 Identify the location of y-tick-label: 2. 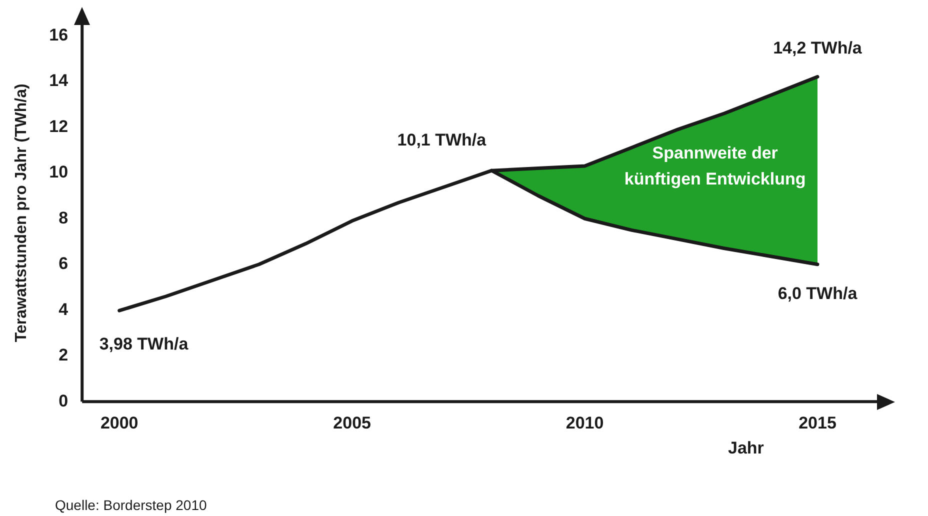
(63, 355).